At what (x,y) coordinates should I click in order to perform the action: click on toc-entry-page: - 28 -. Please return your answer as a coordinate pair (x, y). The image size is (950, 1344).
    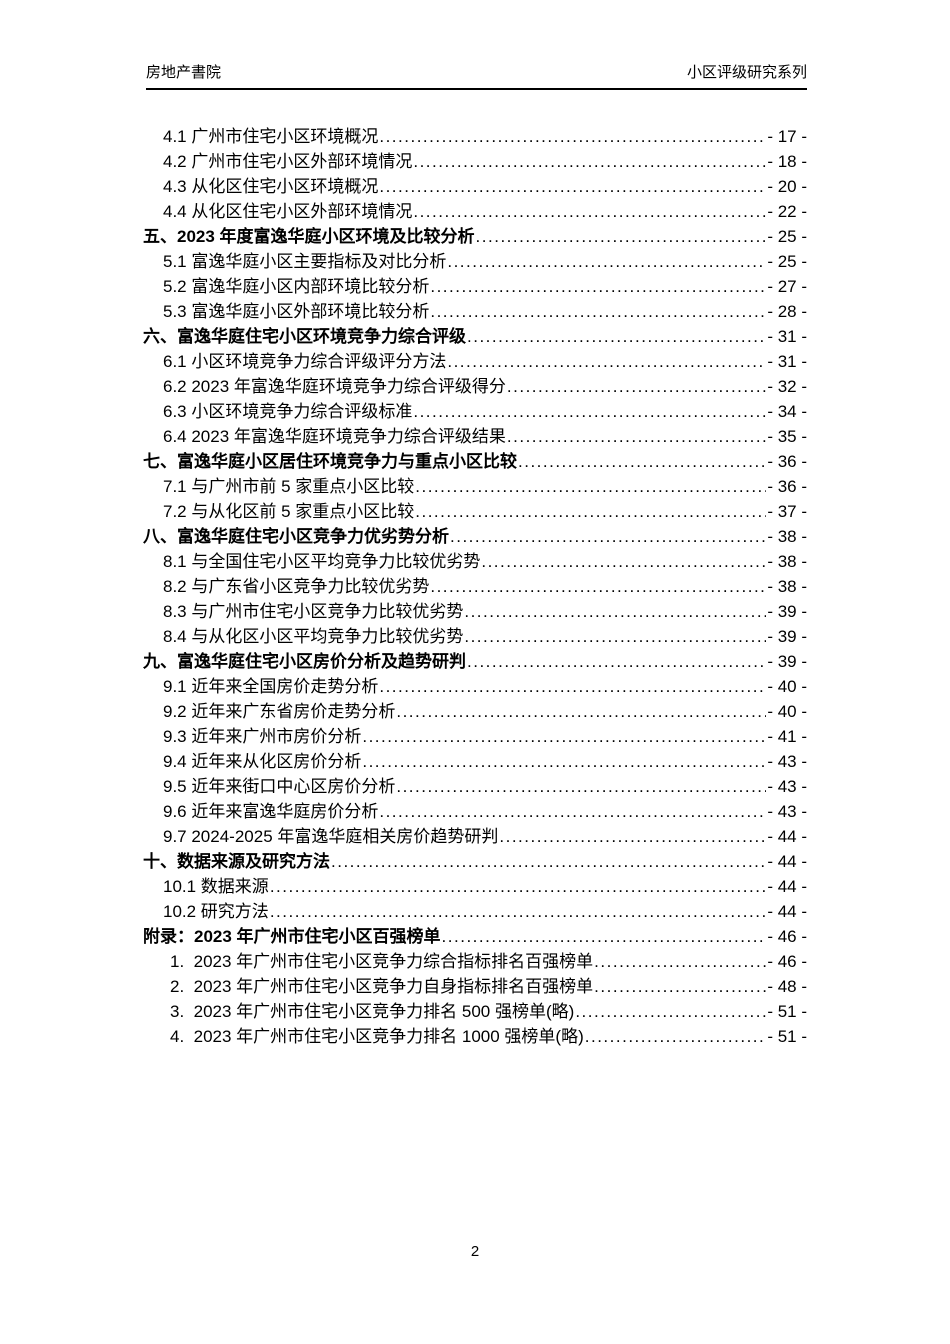
    Looking at the image, I should click on (787, 311).